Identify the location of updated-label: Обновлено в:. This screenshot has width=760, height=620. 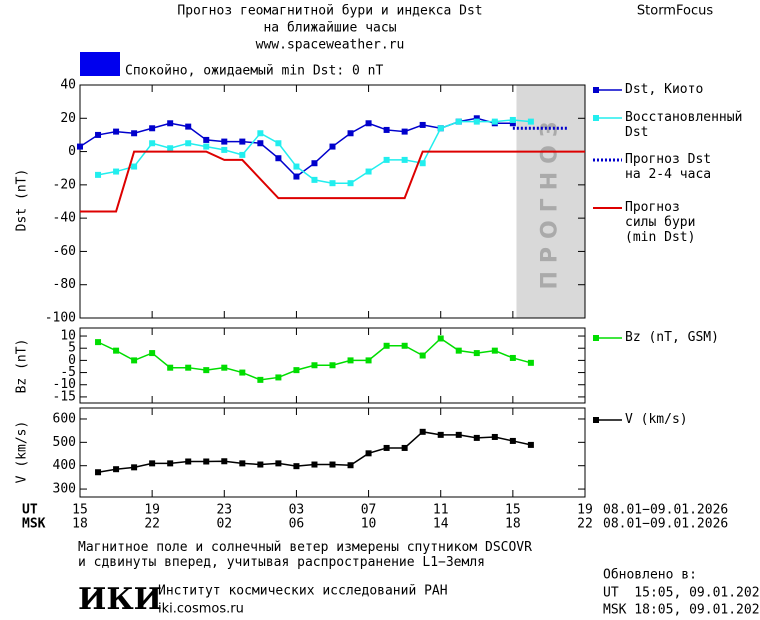
(650, 575).